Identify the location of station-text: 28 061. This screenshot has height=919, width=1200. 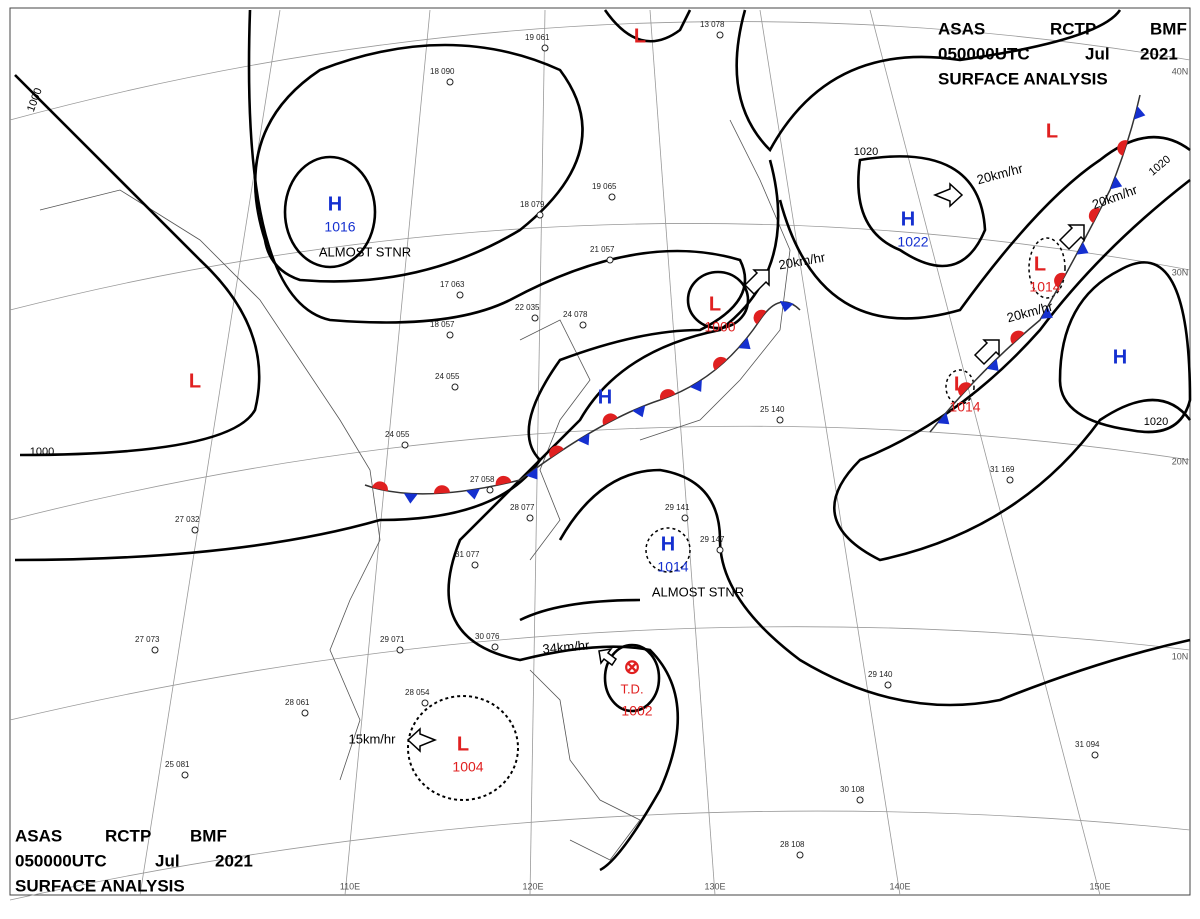
(297, 702).